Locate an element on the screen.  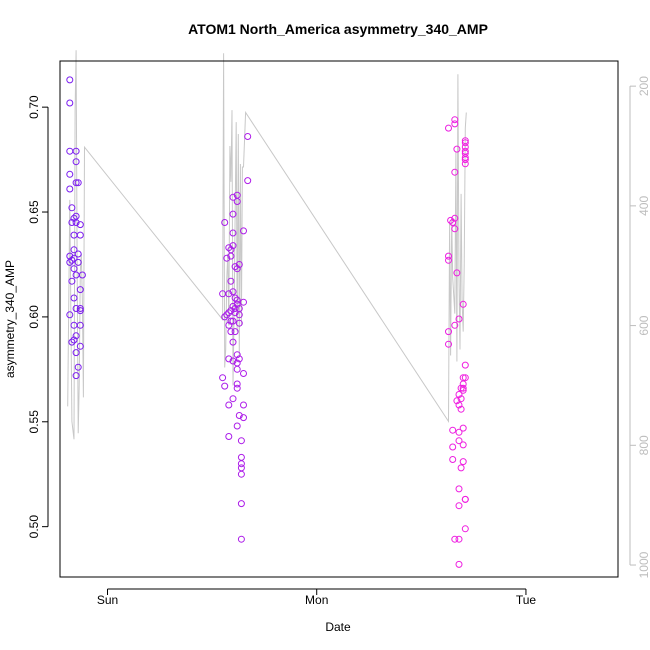
y2-tick-label: 600 is located at coordinates (643, 325).